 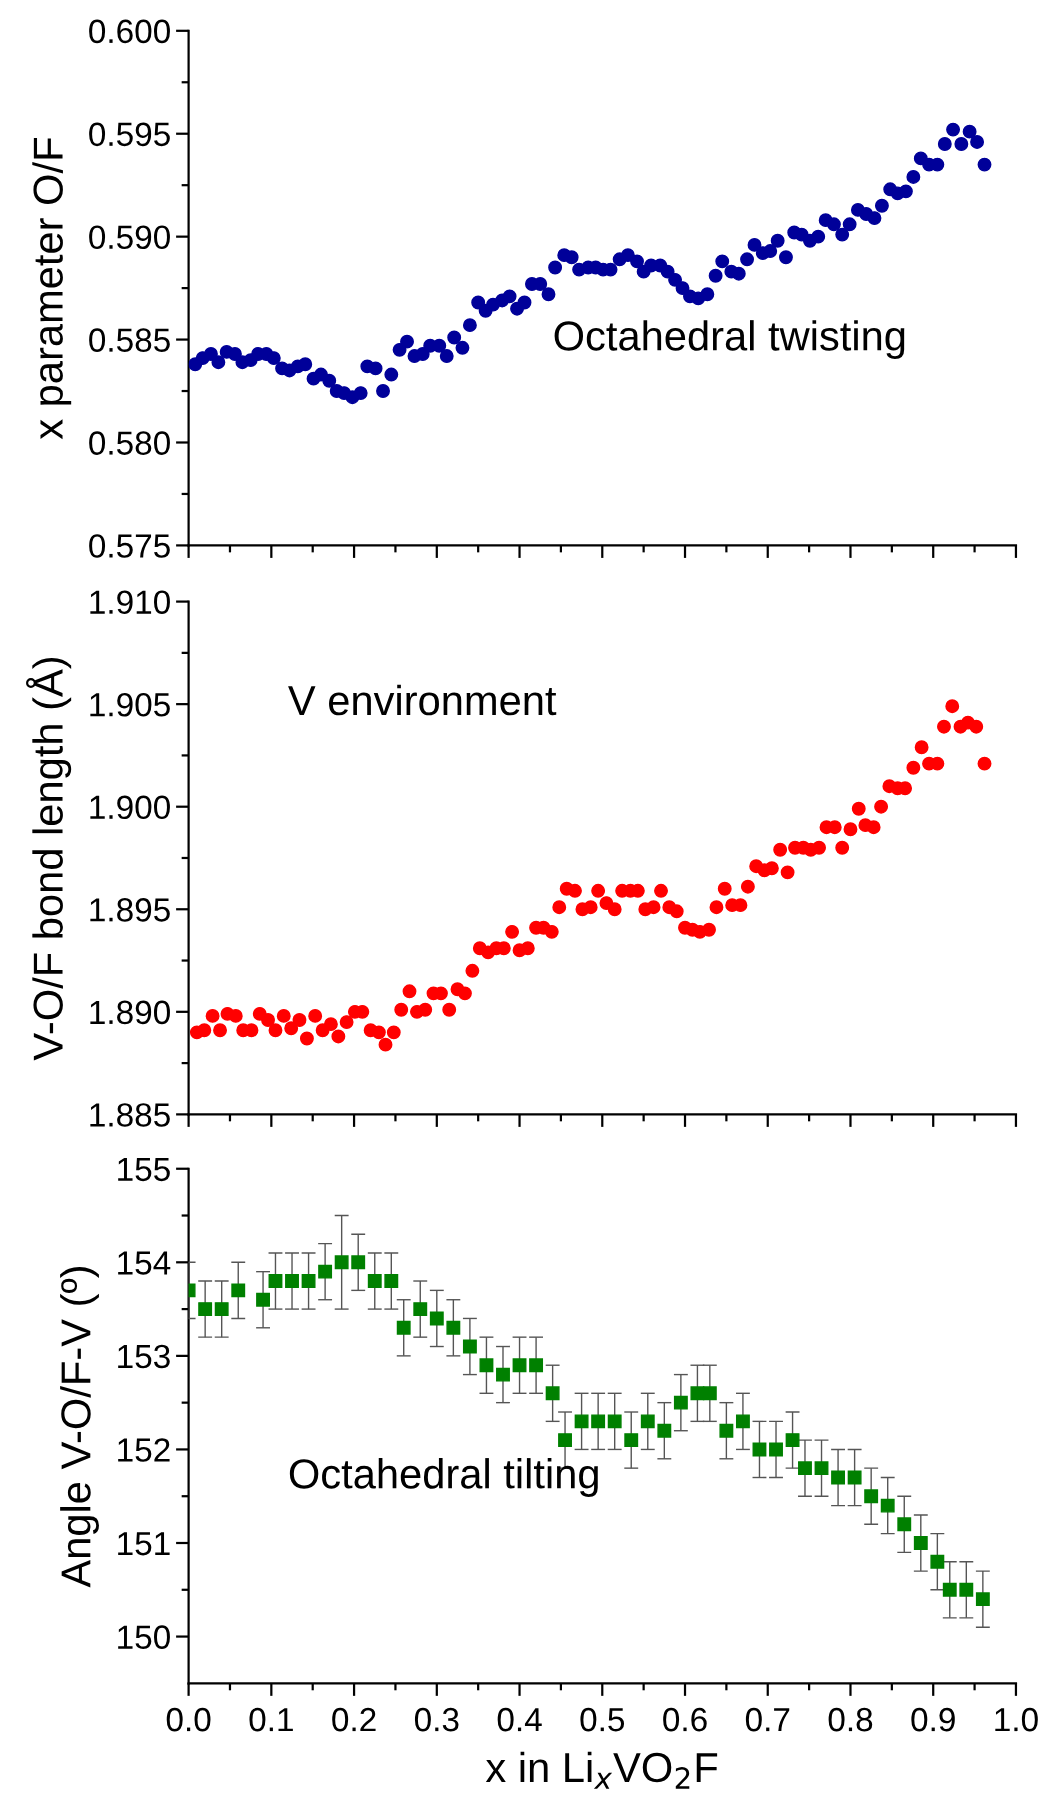 I want to click on y-tick-label: 0.600, so click(x=129, y=31).